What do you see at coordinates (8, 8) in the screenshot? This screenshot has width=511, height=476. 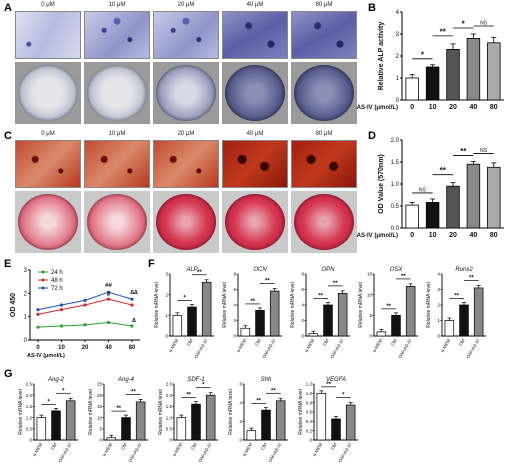 I see `panel-label-a: A` at bounding box center [8, 8].